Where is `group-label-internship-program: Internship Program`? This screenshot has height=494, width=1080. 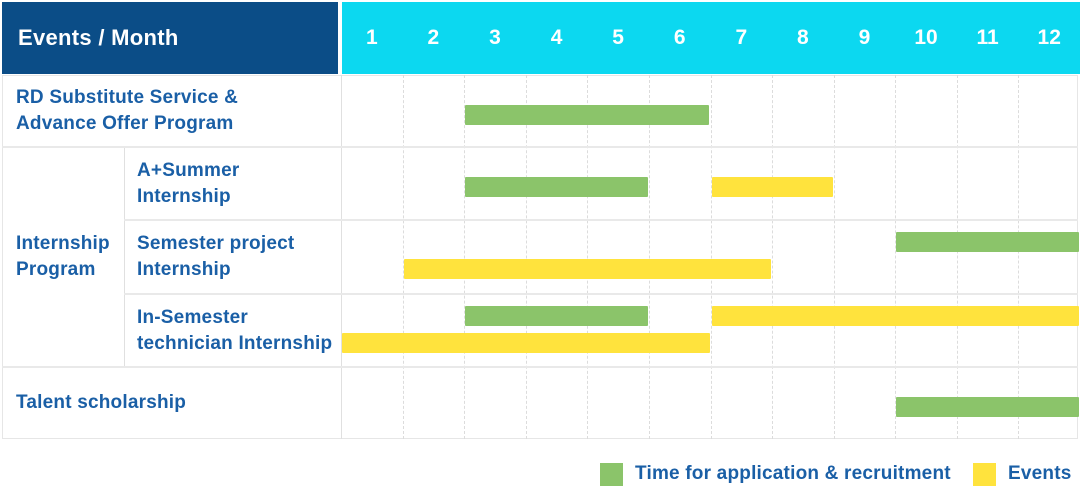 group-label-internship-program: Internship Program is located at coordinates (63, 256).